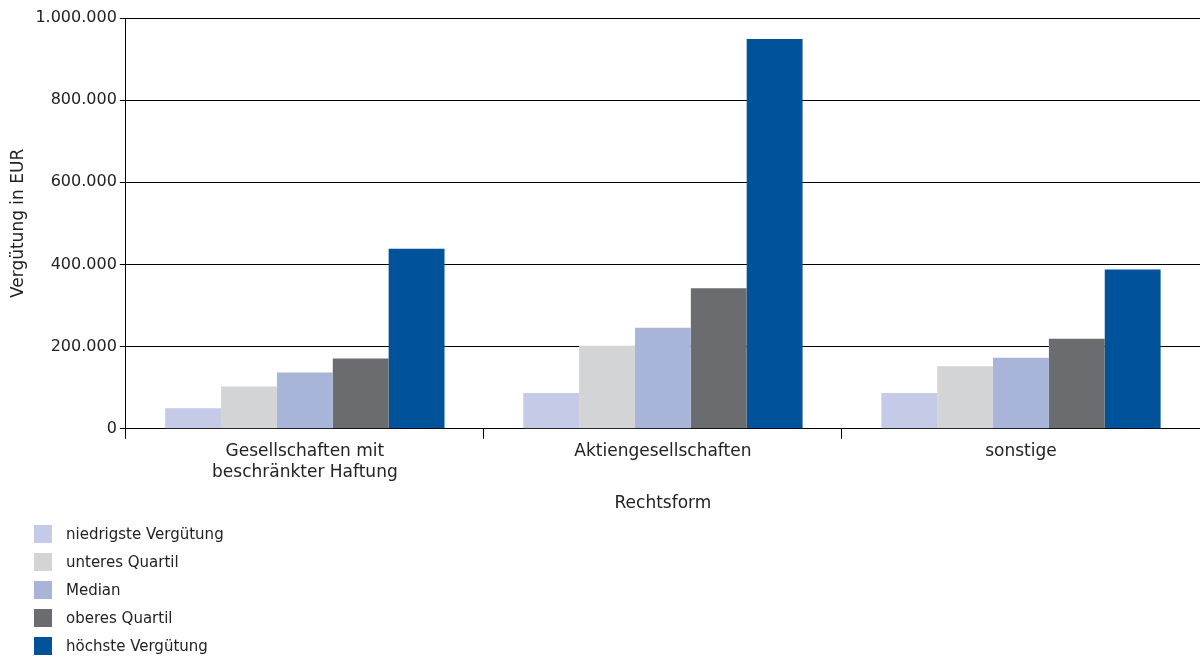 This screenshot has height=666, width=1200. Describe the element at coordinates (83, 263) in the screenshot. I see `y-tick-label: 400.000` at that location.